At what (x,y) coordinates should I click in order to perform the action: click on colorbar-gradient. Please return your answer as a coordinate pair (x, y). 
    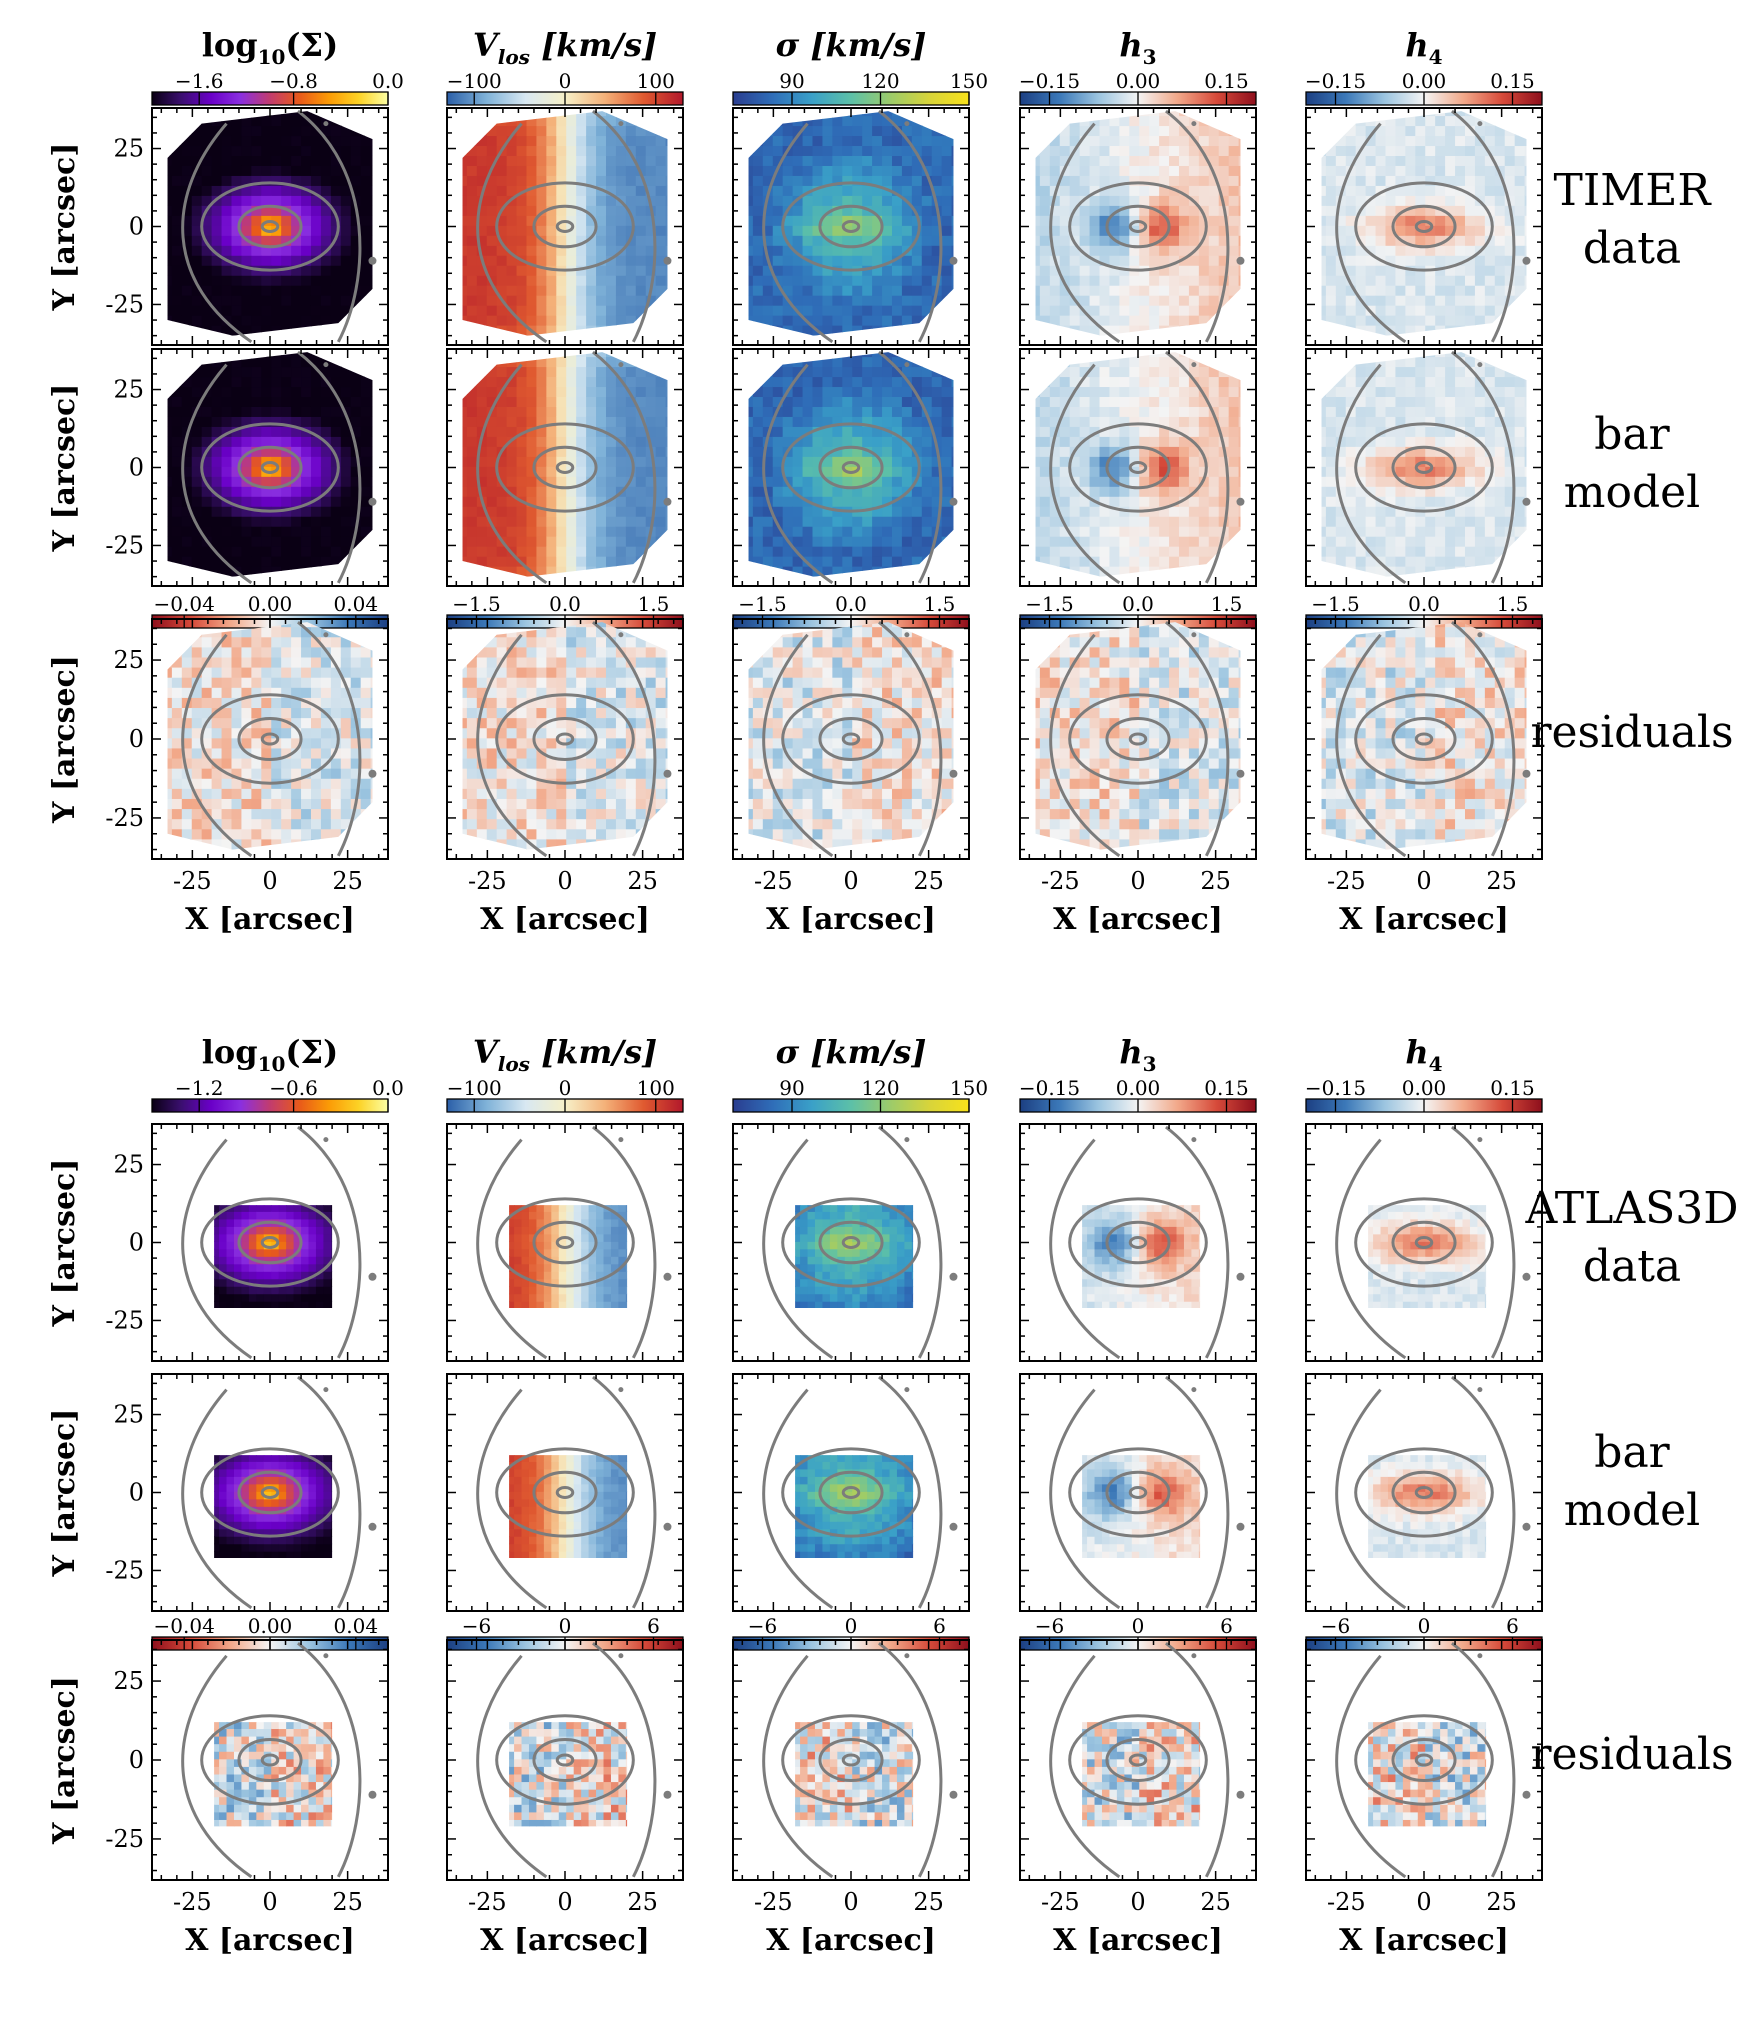
    Looking at the image, I should click on (851, 98).